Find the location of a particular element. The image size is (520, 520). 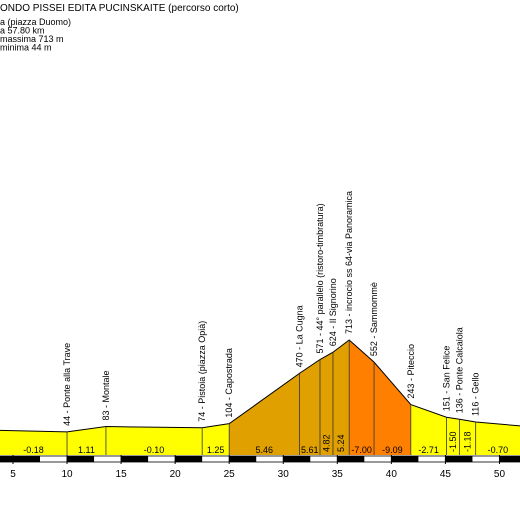

grade-label: 4.82 is located at coordinates (326, 443).